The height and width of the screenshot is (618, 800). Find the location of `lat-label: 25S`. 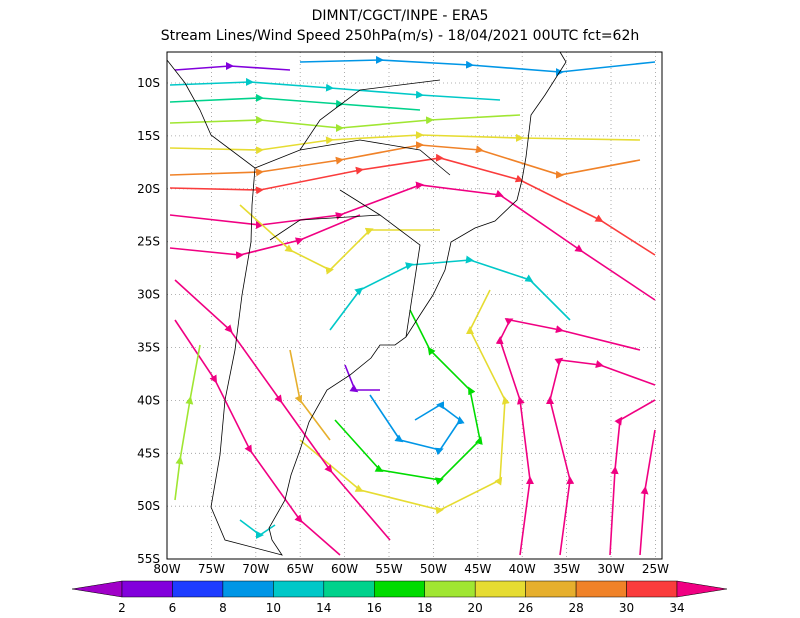

lat-label: 25S is located at coordinates (148, 242).